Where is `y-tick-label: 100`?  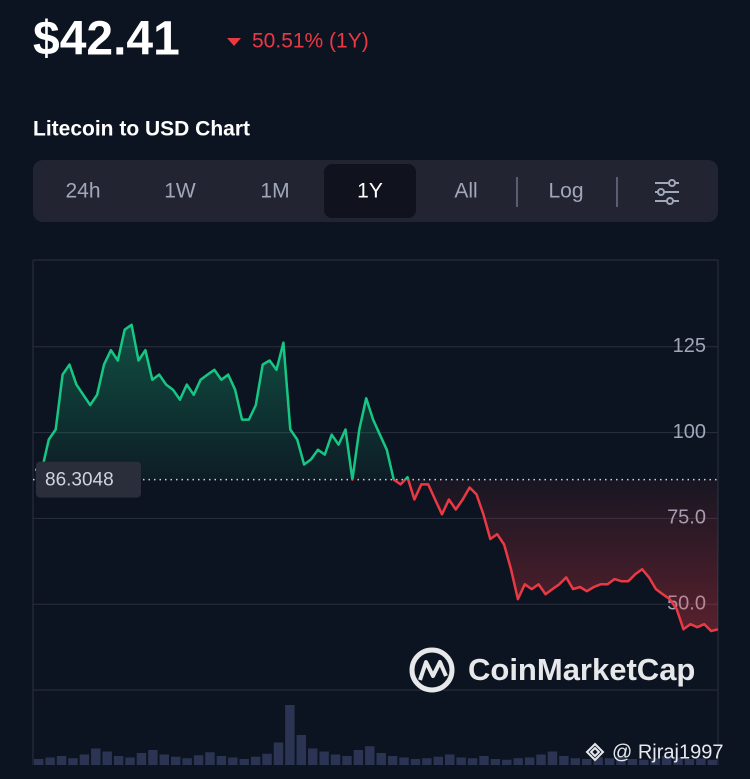 y-tick-label: 100 is located at coordinates (689, 432).